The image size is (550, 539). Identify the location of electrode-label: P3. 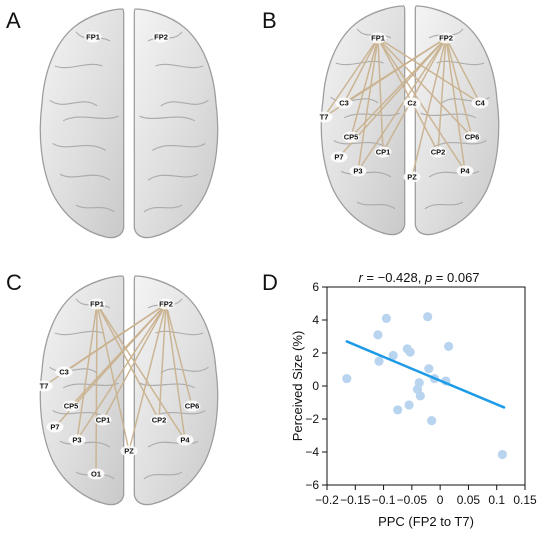
(76, 440).